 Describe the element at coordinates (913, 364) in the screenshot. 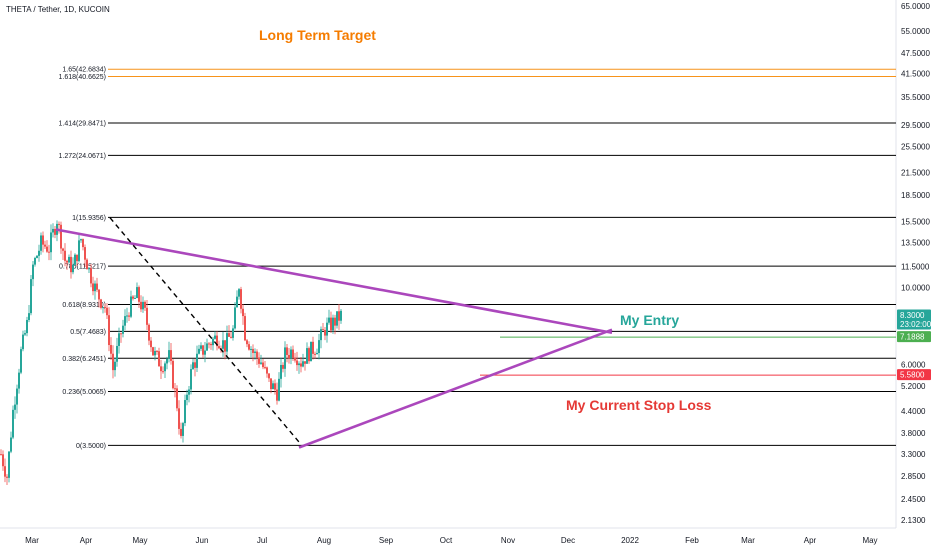

I see `y-tick-label: 6.0000` at that location.